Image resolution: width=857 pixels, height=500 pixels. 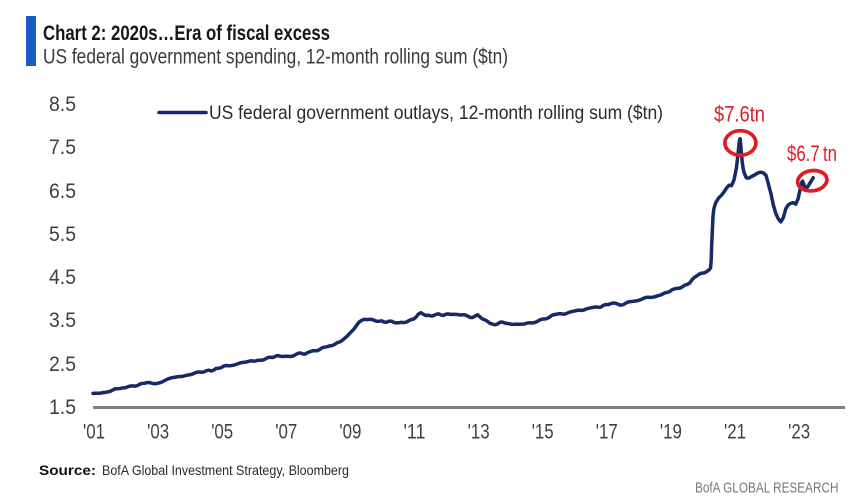 What do you see at coordinates (479, 432) in the screenshot?
I see `svg-text: '13` at bounding box center [479, 432].